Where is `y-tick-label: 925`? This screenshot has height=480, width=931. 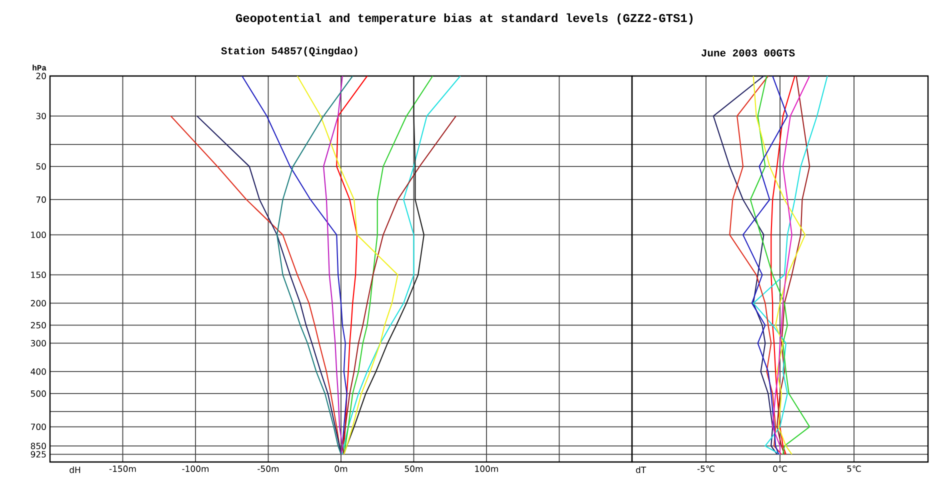 y-tick-label: 925 is located at coordinates (38, 454).